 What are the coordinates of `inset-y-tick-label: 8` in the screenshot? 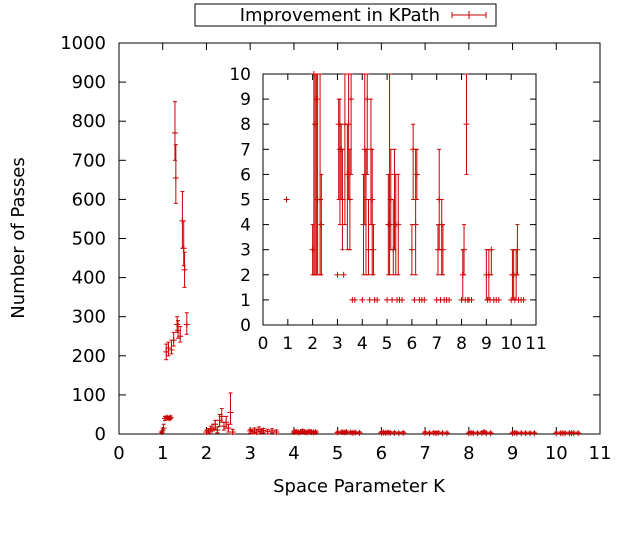 It's located at (245, 125).